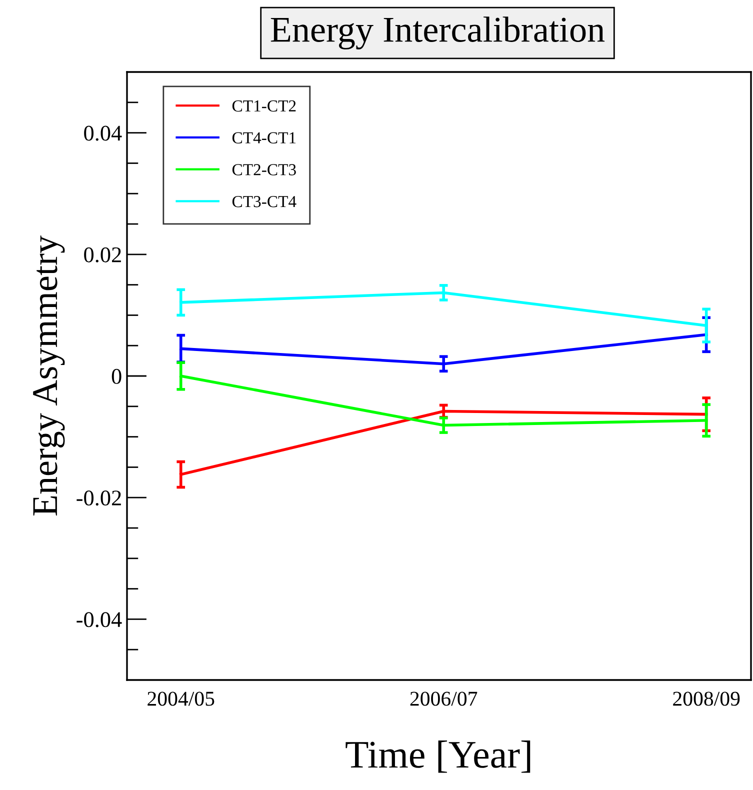 This screenshot has height=790, width=753. Describe the element at coordinates (438, 756) in the screenshot. I see `x-axis-title: Time [Year]` at that location.